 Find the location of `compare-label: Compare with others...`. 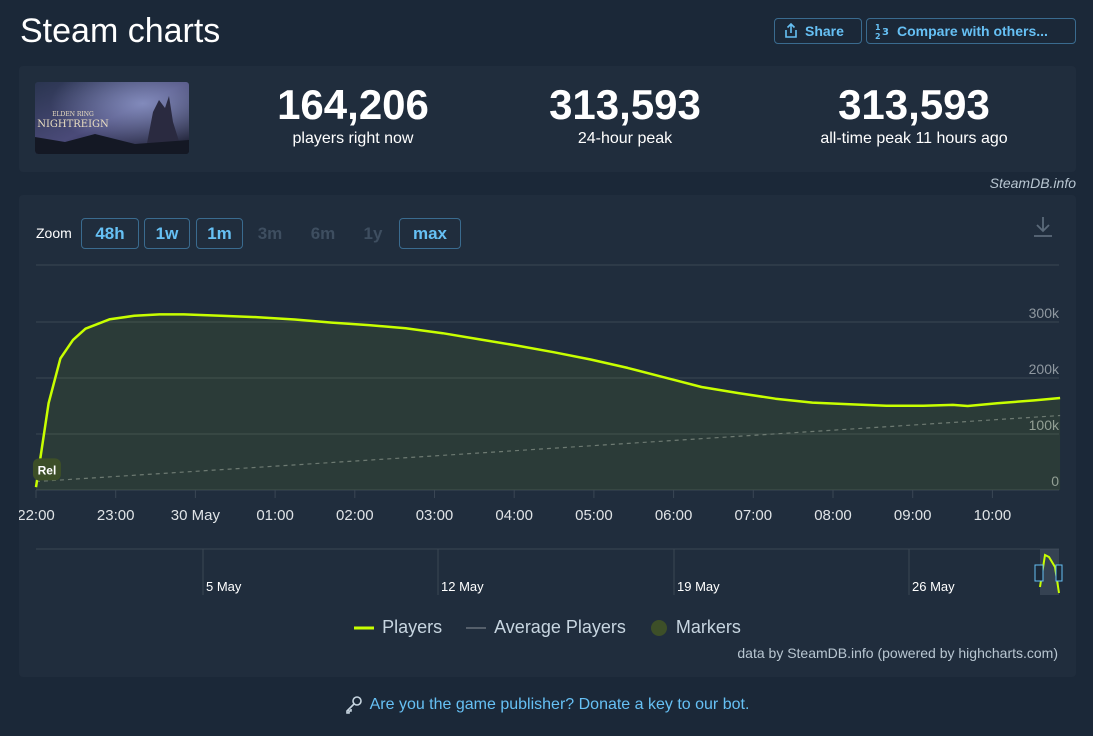

compare-label: Compare with others... is located at coordinates (972, 31).